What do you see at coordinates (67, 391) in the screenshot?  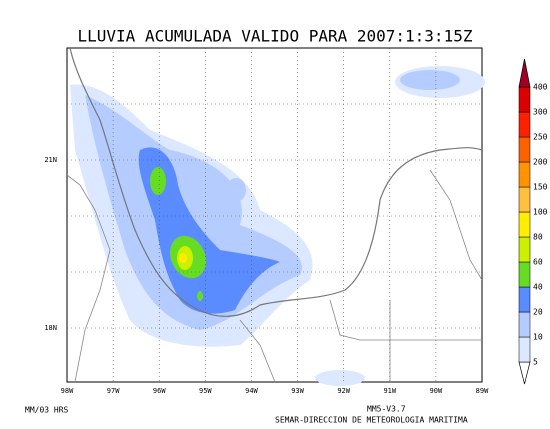 I see `x-tick-label: 98W` at bounding box center [67, 391].